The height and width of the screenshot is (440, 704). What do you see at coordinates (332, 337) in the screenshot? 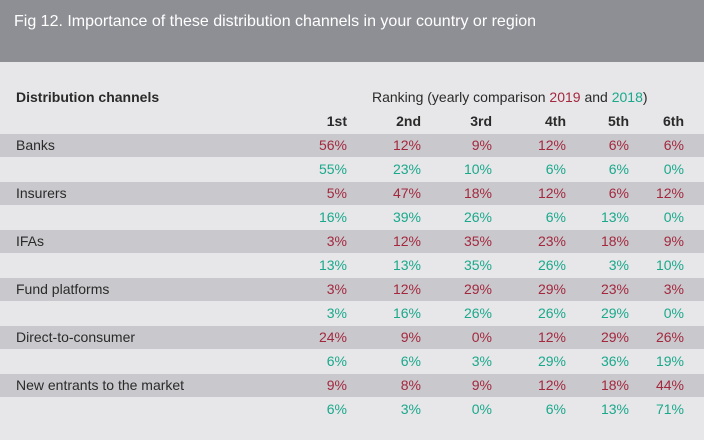
I see `cell-value: 24%` at bounding box center [332, 337].